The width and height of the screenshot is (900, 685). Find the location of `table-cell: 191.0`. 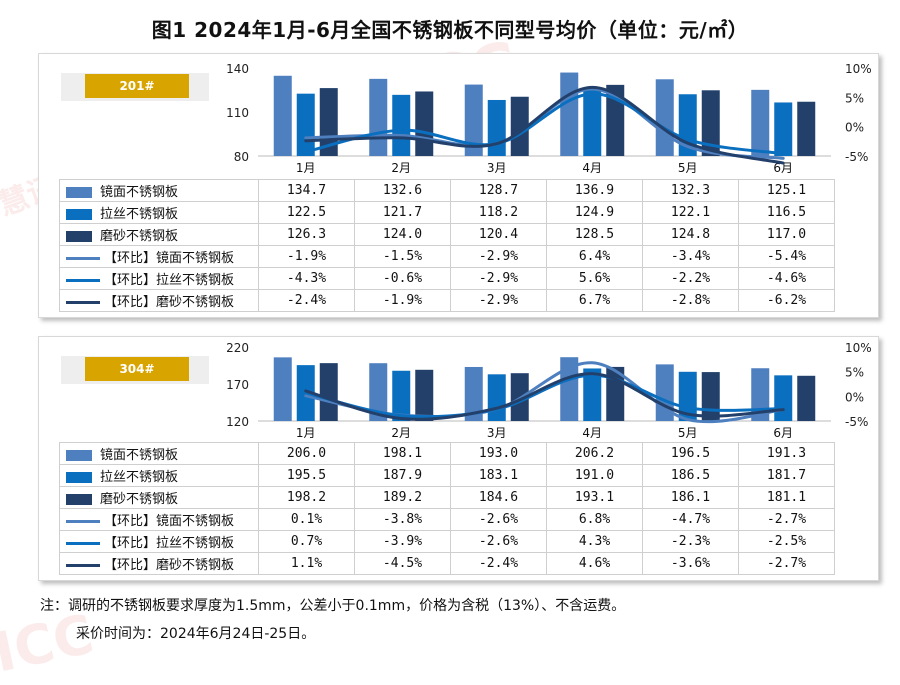

table-cell: 191.0 is located at coordinates (594, 475).